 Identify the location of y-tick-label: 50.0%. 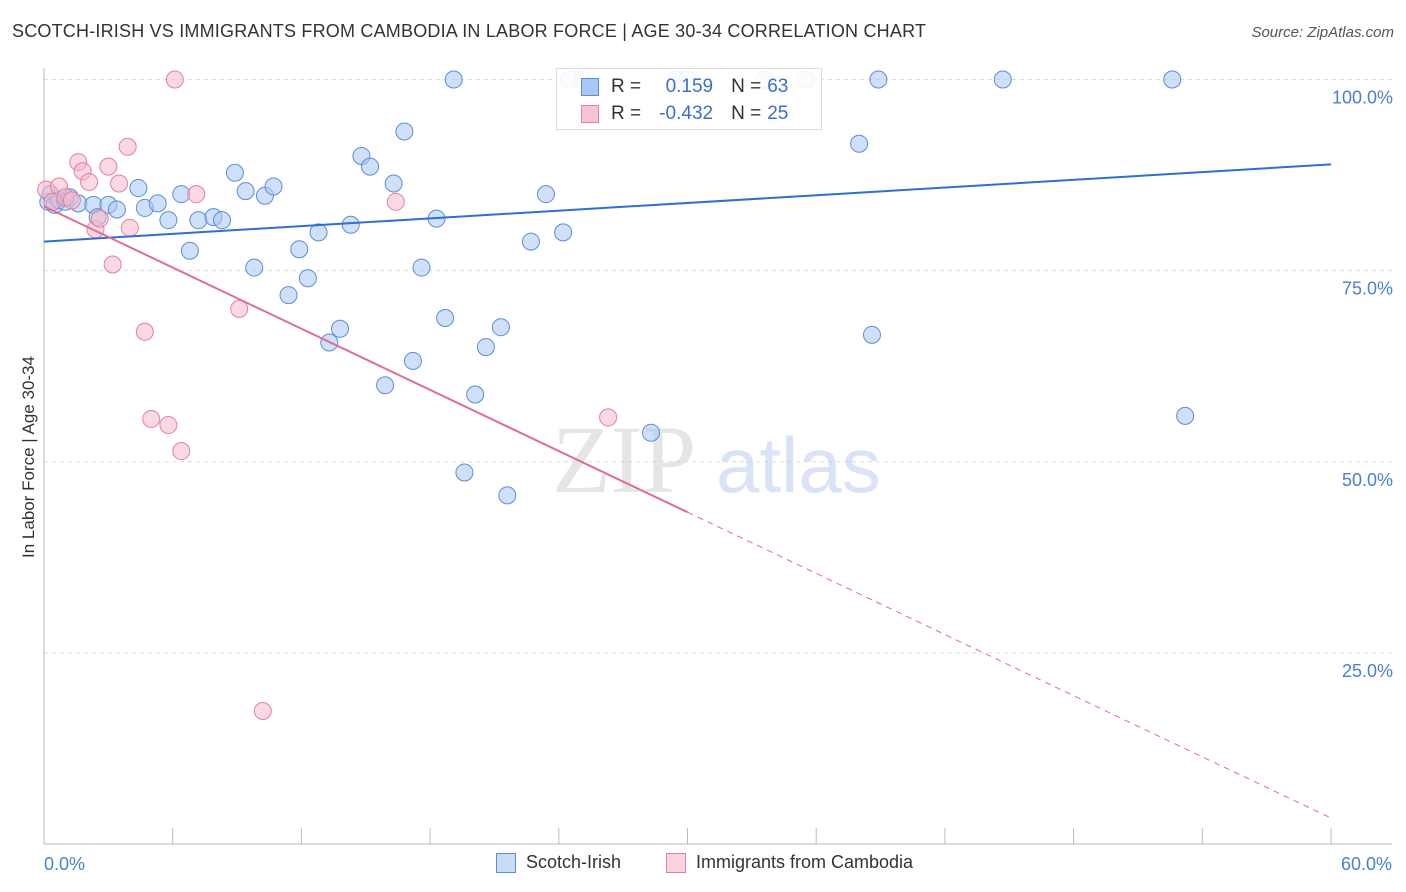
(1367, 480).